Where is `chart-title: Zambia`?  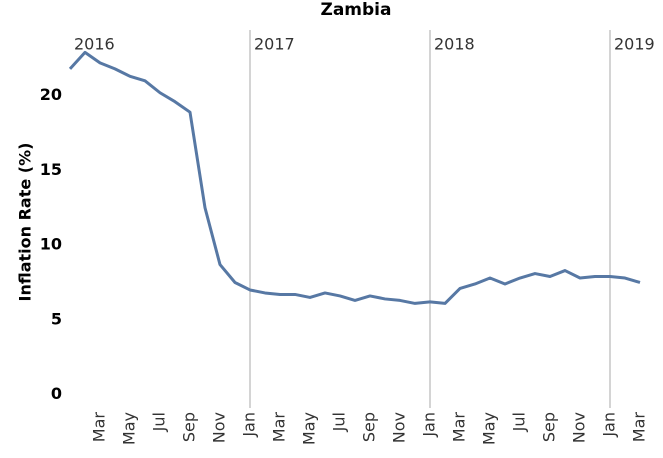
chart-title: Zambia is located at coordinates (356, 10).